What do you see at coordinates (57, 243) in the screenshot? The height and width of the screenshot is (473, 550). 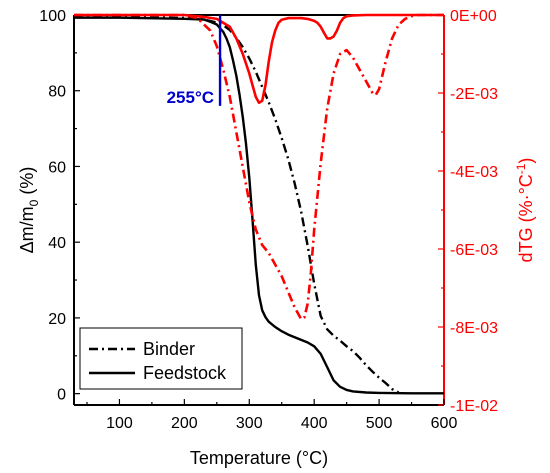 I see `left-y-tick-label: 40` at bounding box center [57, 243].